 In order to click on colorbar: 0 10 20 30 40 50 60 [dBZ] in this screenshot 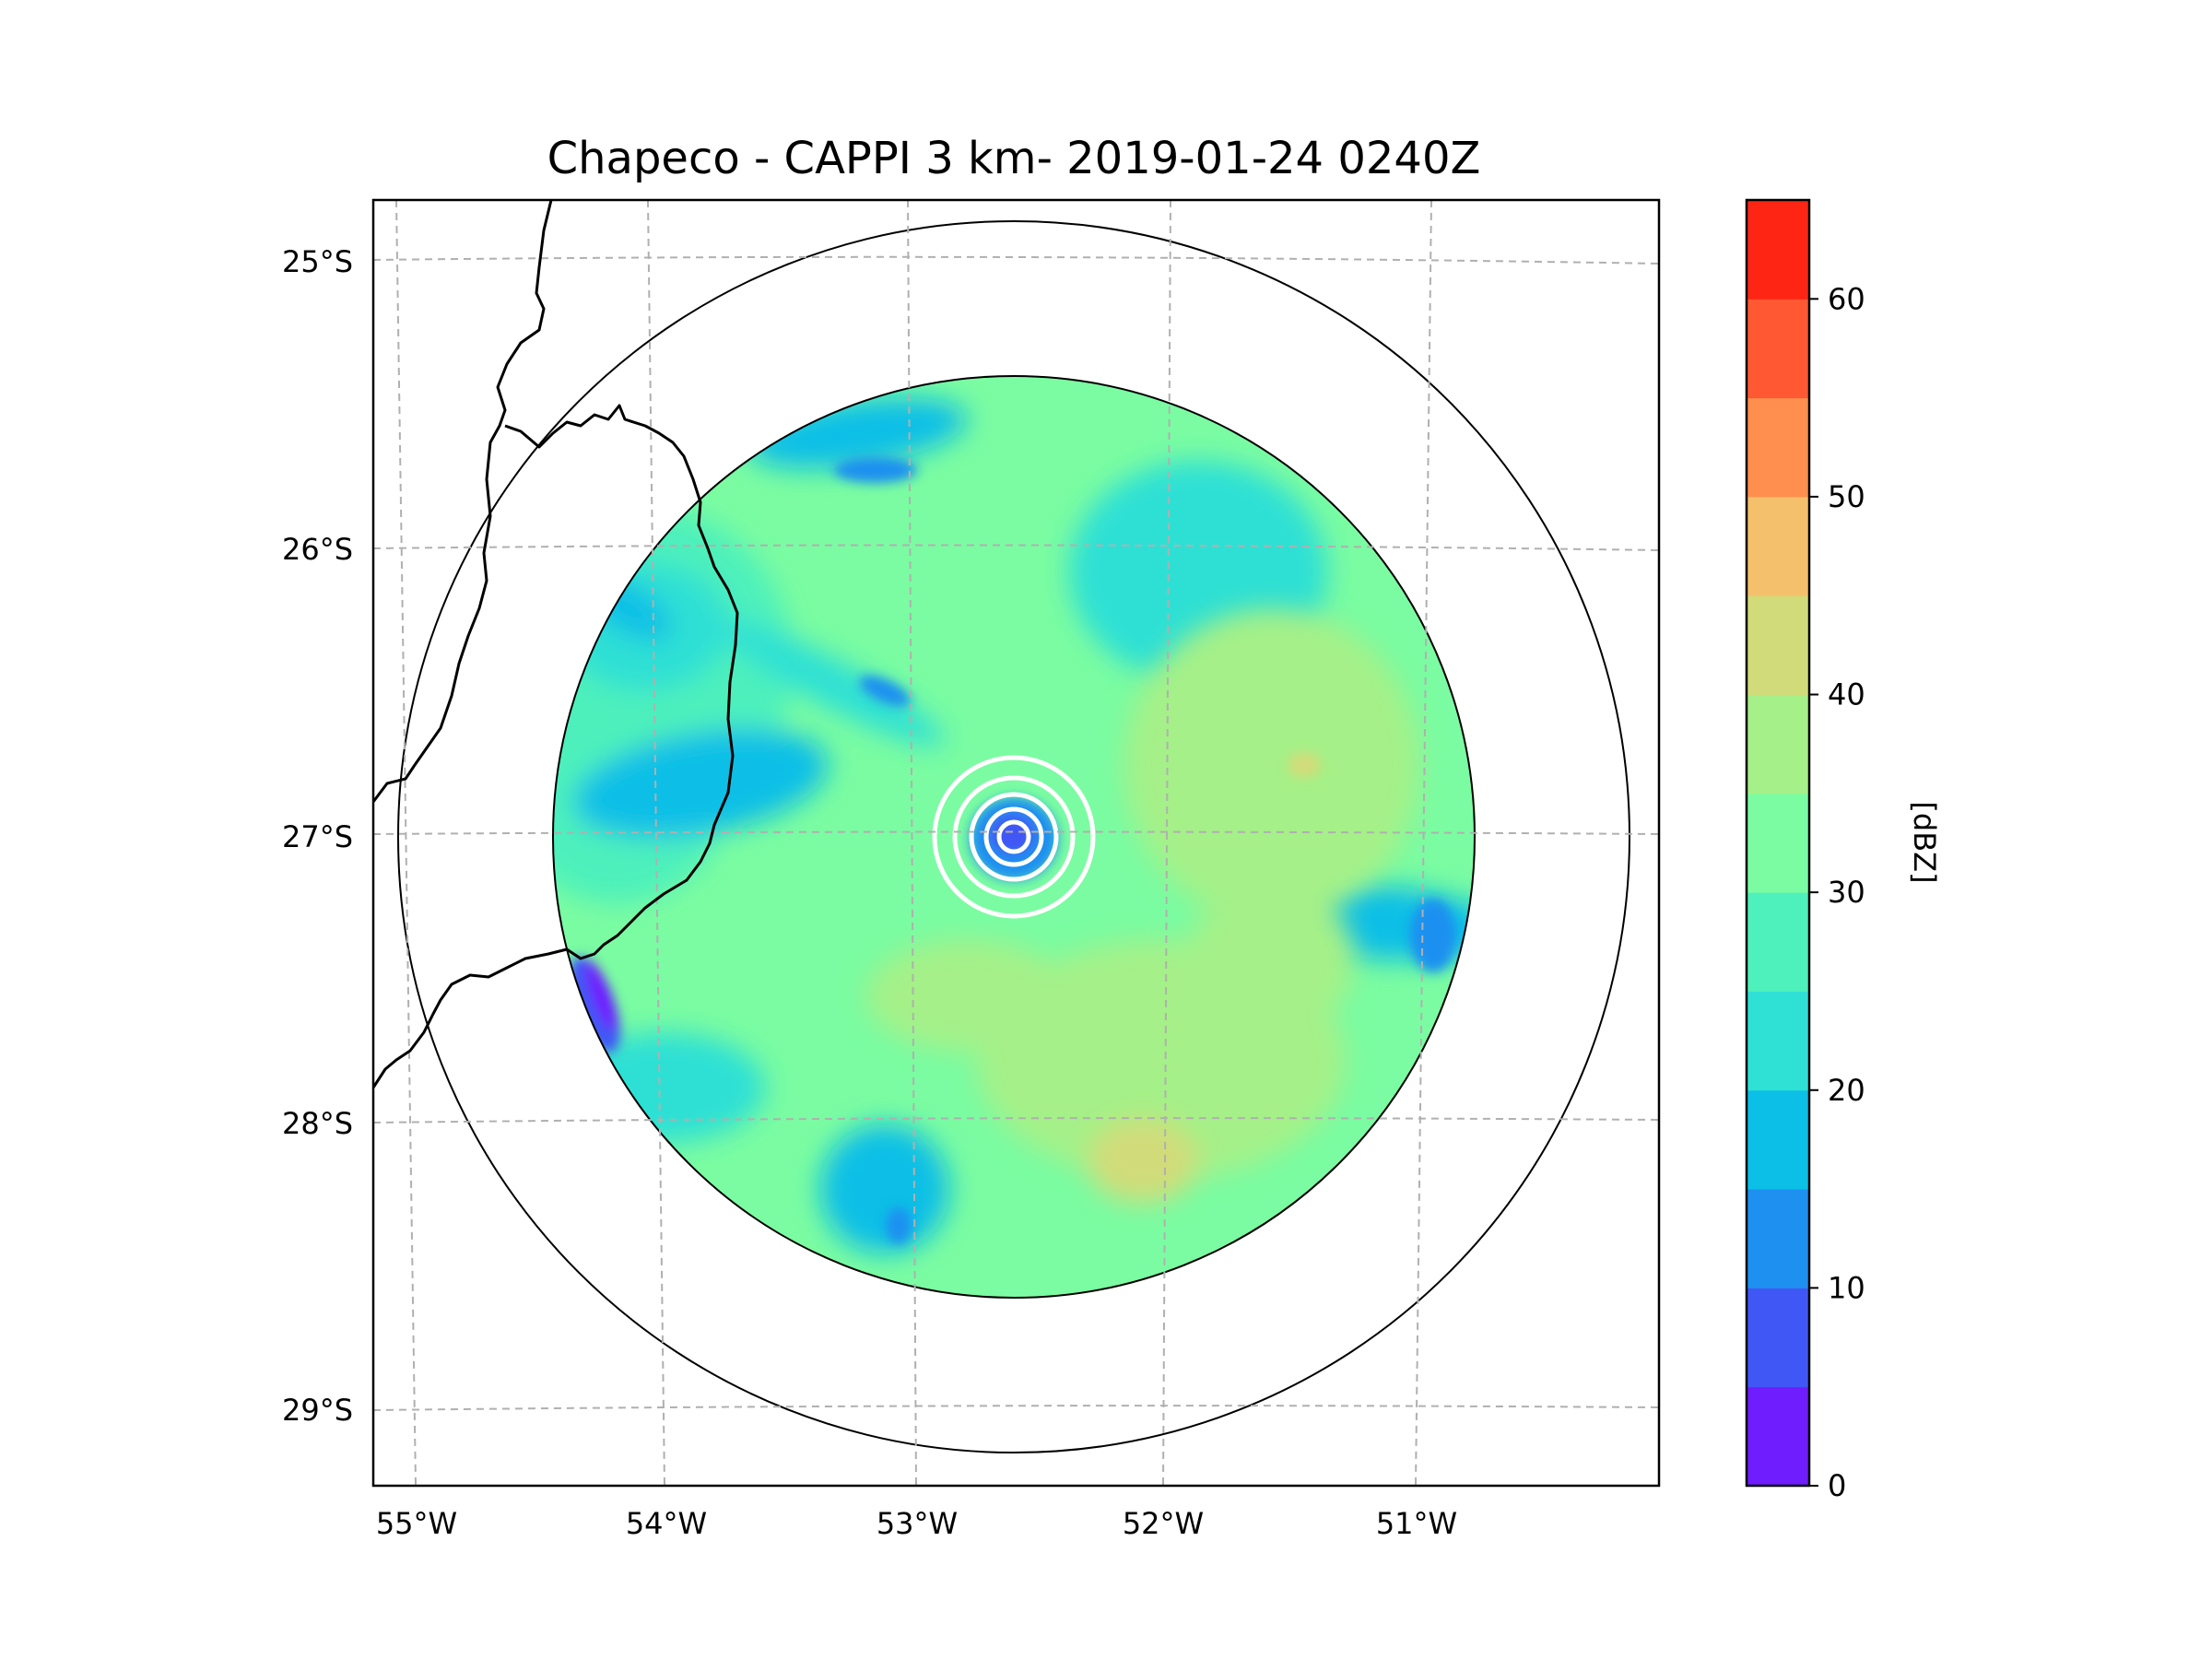, I will do `click(1843, 850)`.